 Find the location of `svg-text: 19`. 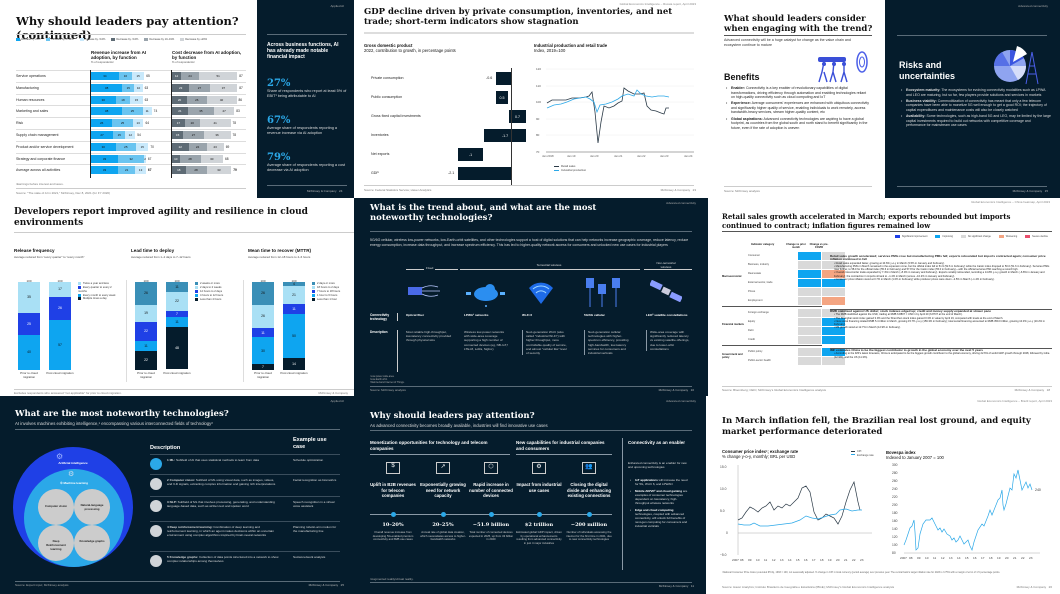

svg-text: 19 is located at coordinates (830, 560).